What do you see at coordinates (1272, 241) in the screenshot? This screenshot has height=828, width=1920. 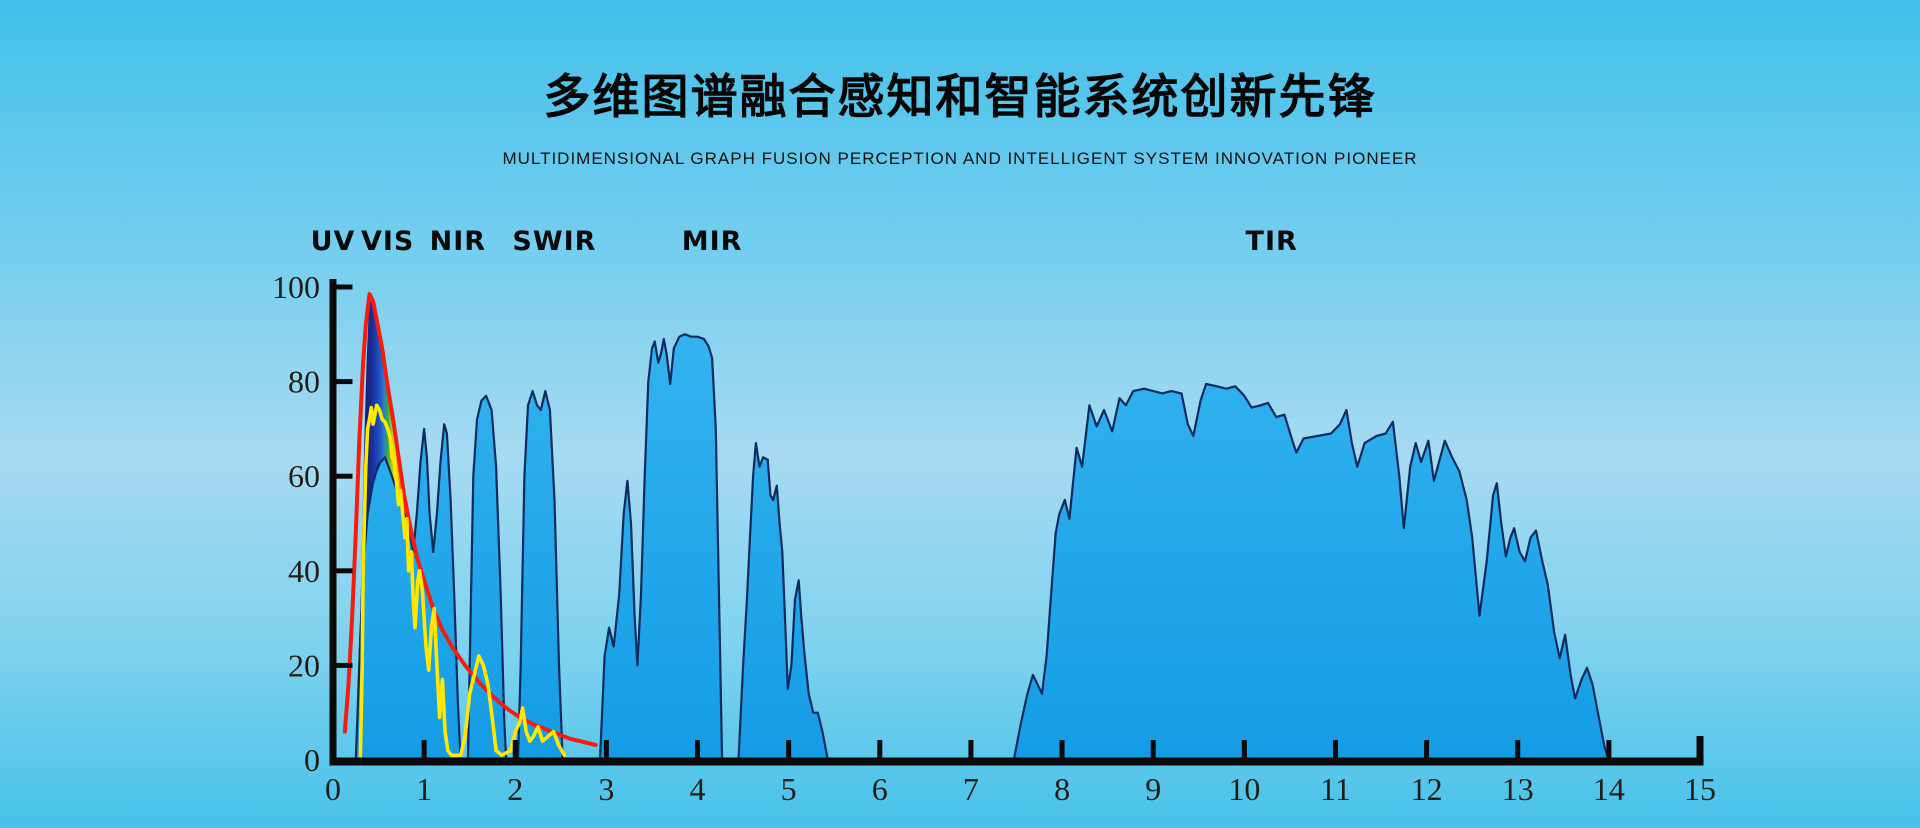 I see `band-label-tir: TIR` at bounding box center [1272, 241].